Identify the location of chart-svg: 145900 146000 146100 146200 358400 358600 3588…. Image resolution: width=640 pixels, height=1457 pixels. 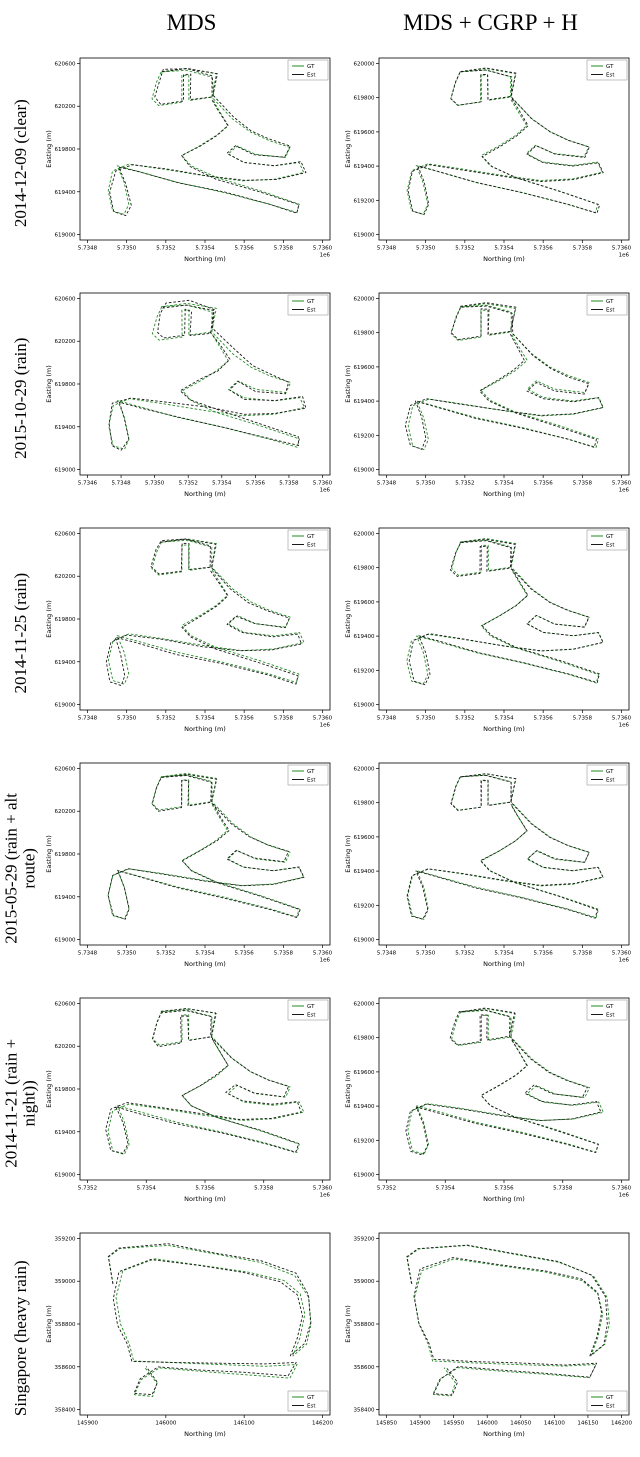
(189, 1335).